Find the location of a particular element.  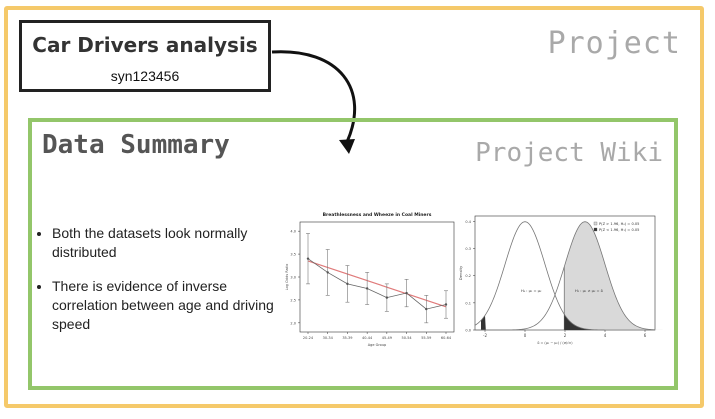

project-wiki-label: Project Wiki is located at coordinates (569, 153).